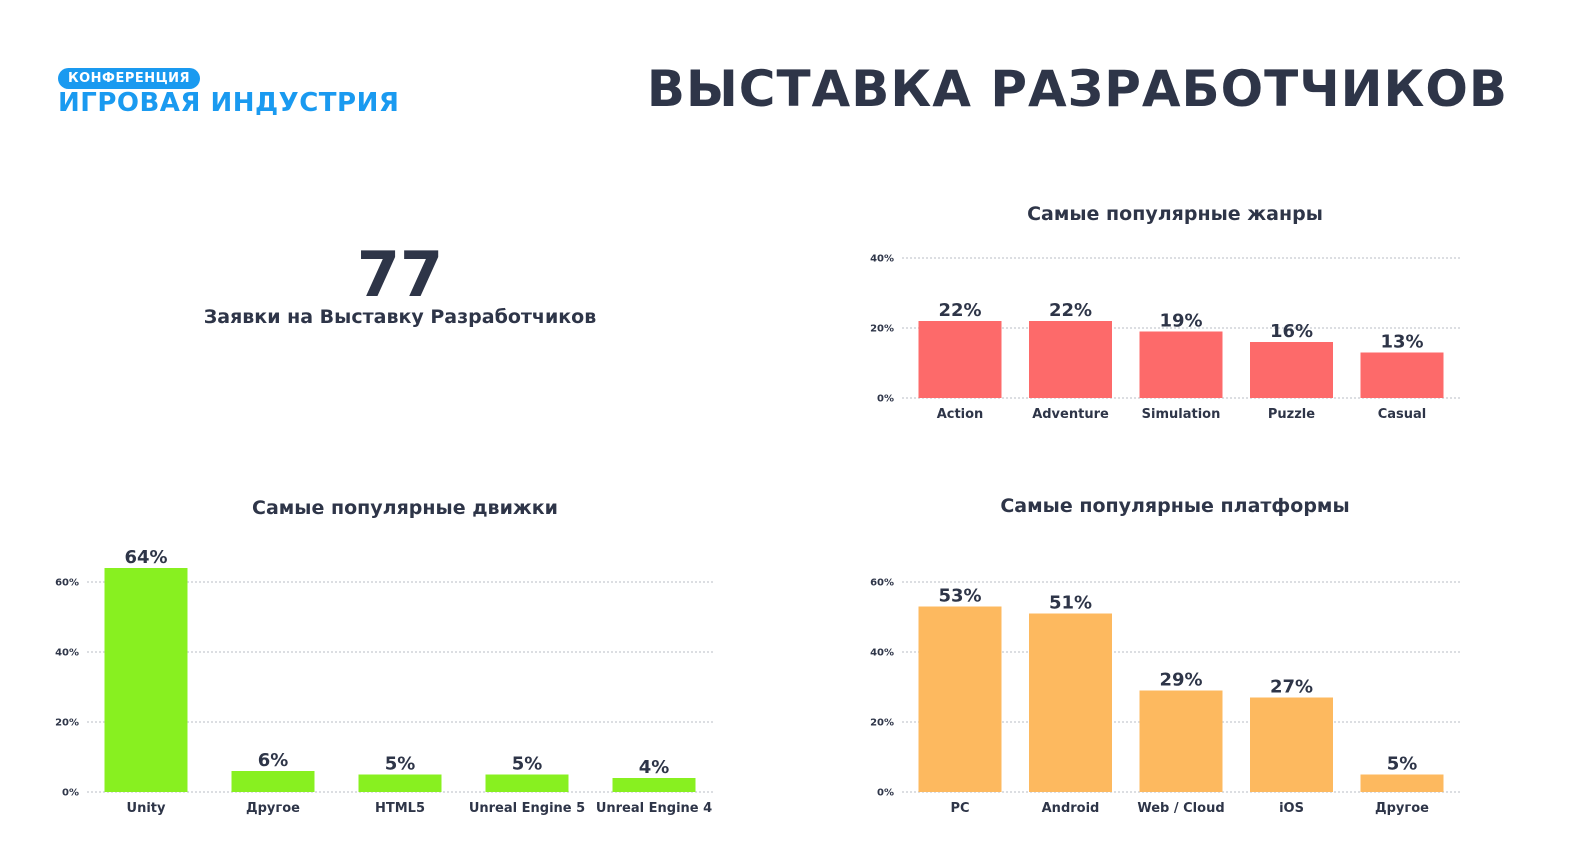  What do you see at coordinates (400, 274) in the screenshot?
I see `applications-count: 77` at bounding box center [400, 274].